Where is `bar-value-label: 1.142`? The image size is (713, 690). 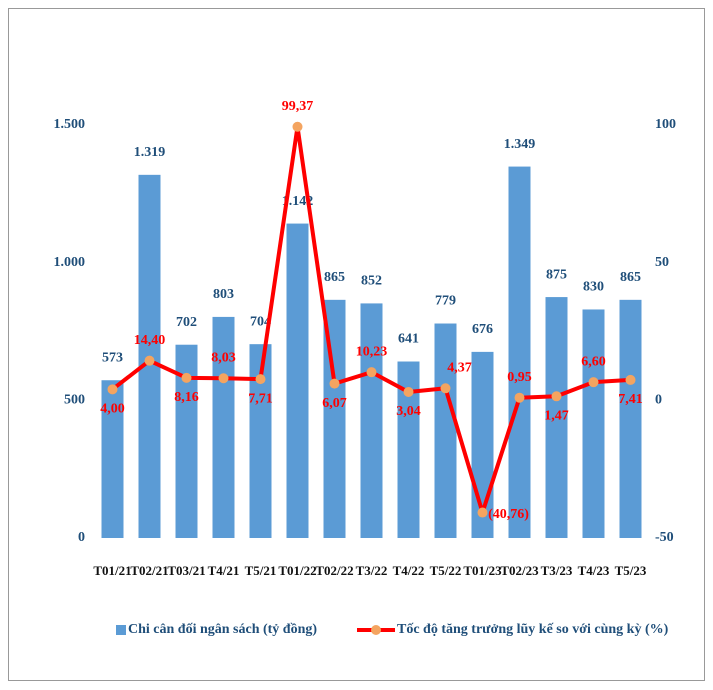 bar-value-label: 1.142 is located at coordinates (298, 201).